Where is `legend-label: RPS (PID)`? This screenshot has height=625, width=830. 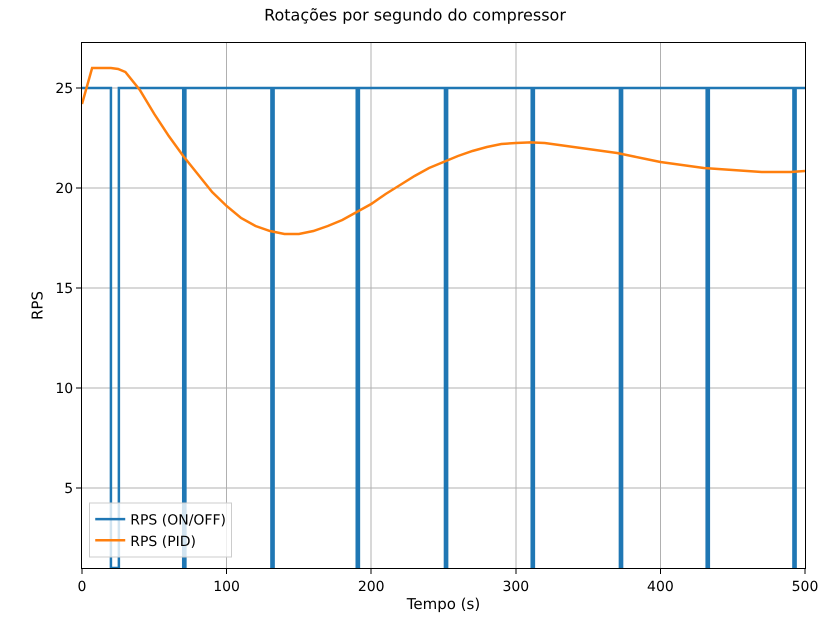 legend-label: RPS (PID) is located at coordinates (163, 542).